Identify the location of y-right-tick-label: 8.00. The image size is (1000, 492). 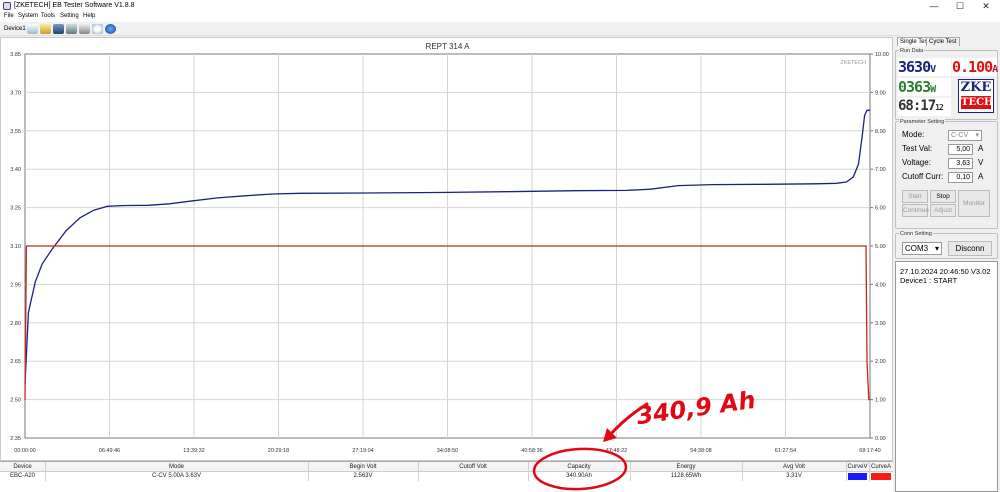
(880, 132).